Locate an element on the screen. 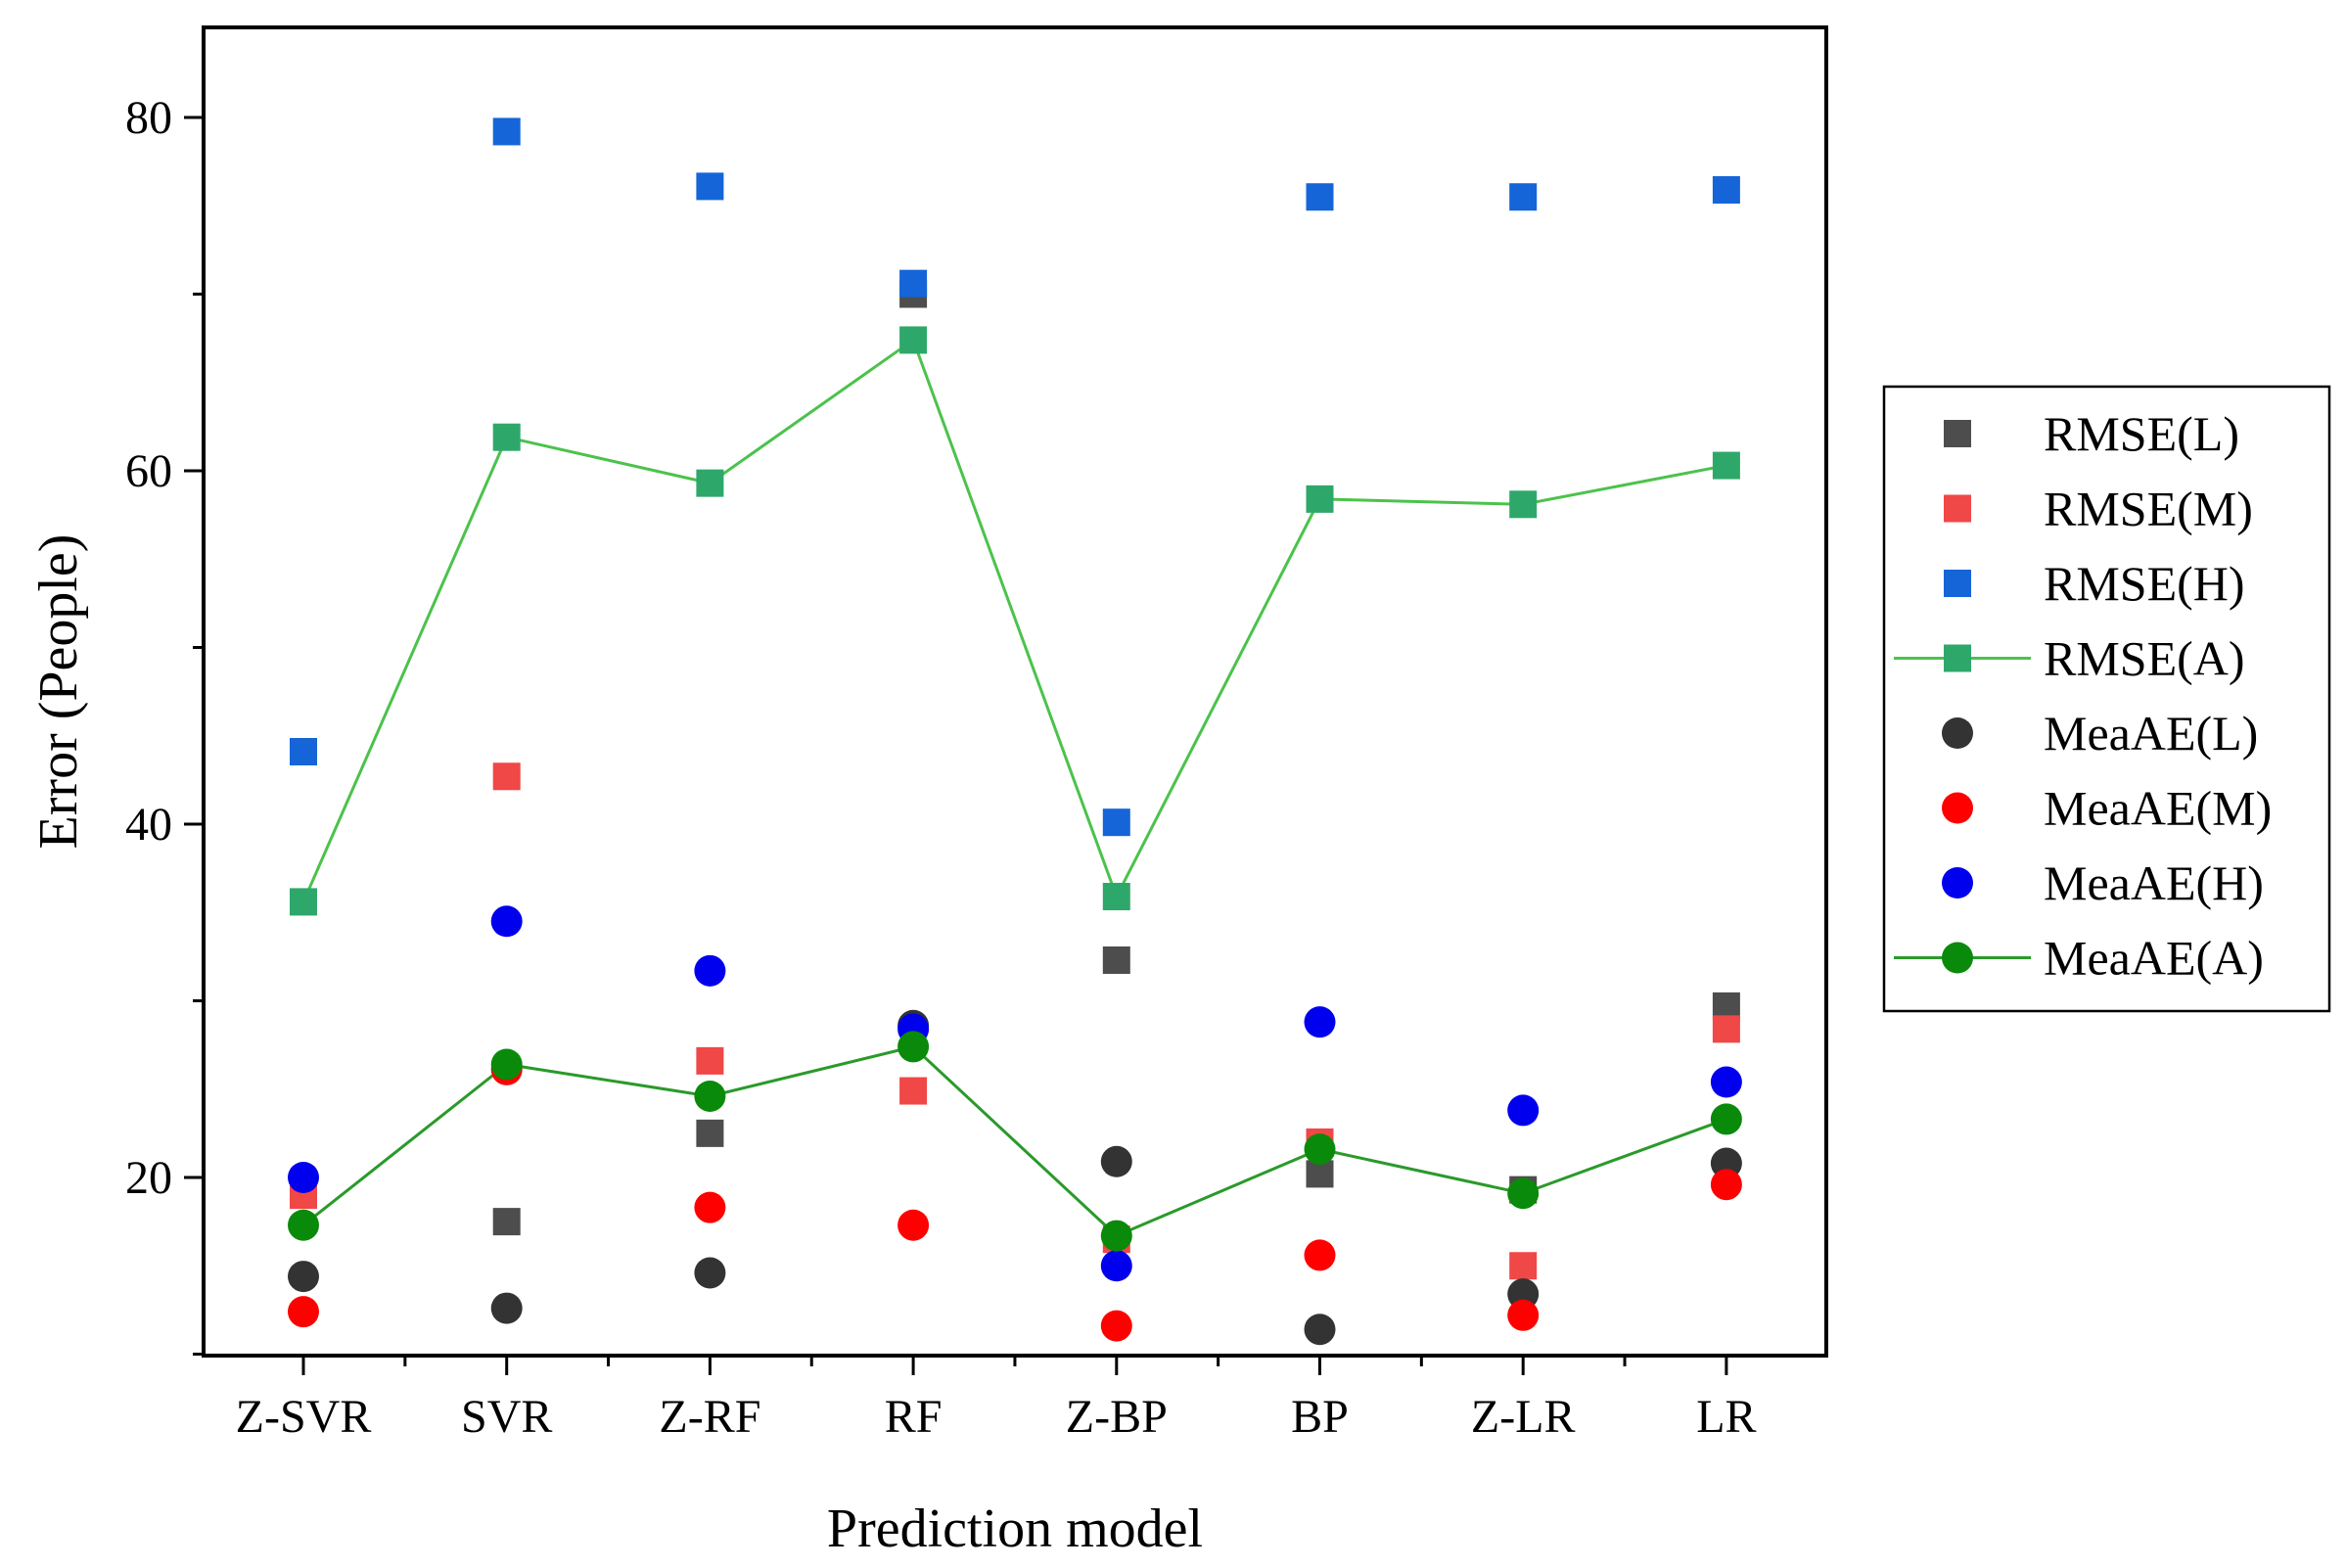  x-axis-title: Prediction model is located at coordinates (1015, 1529).